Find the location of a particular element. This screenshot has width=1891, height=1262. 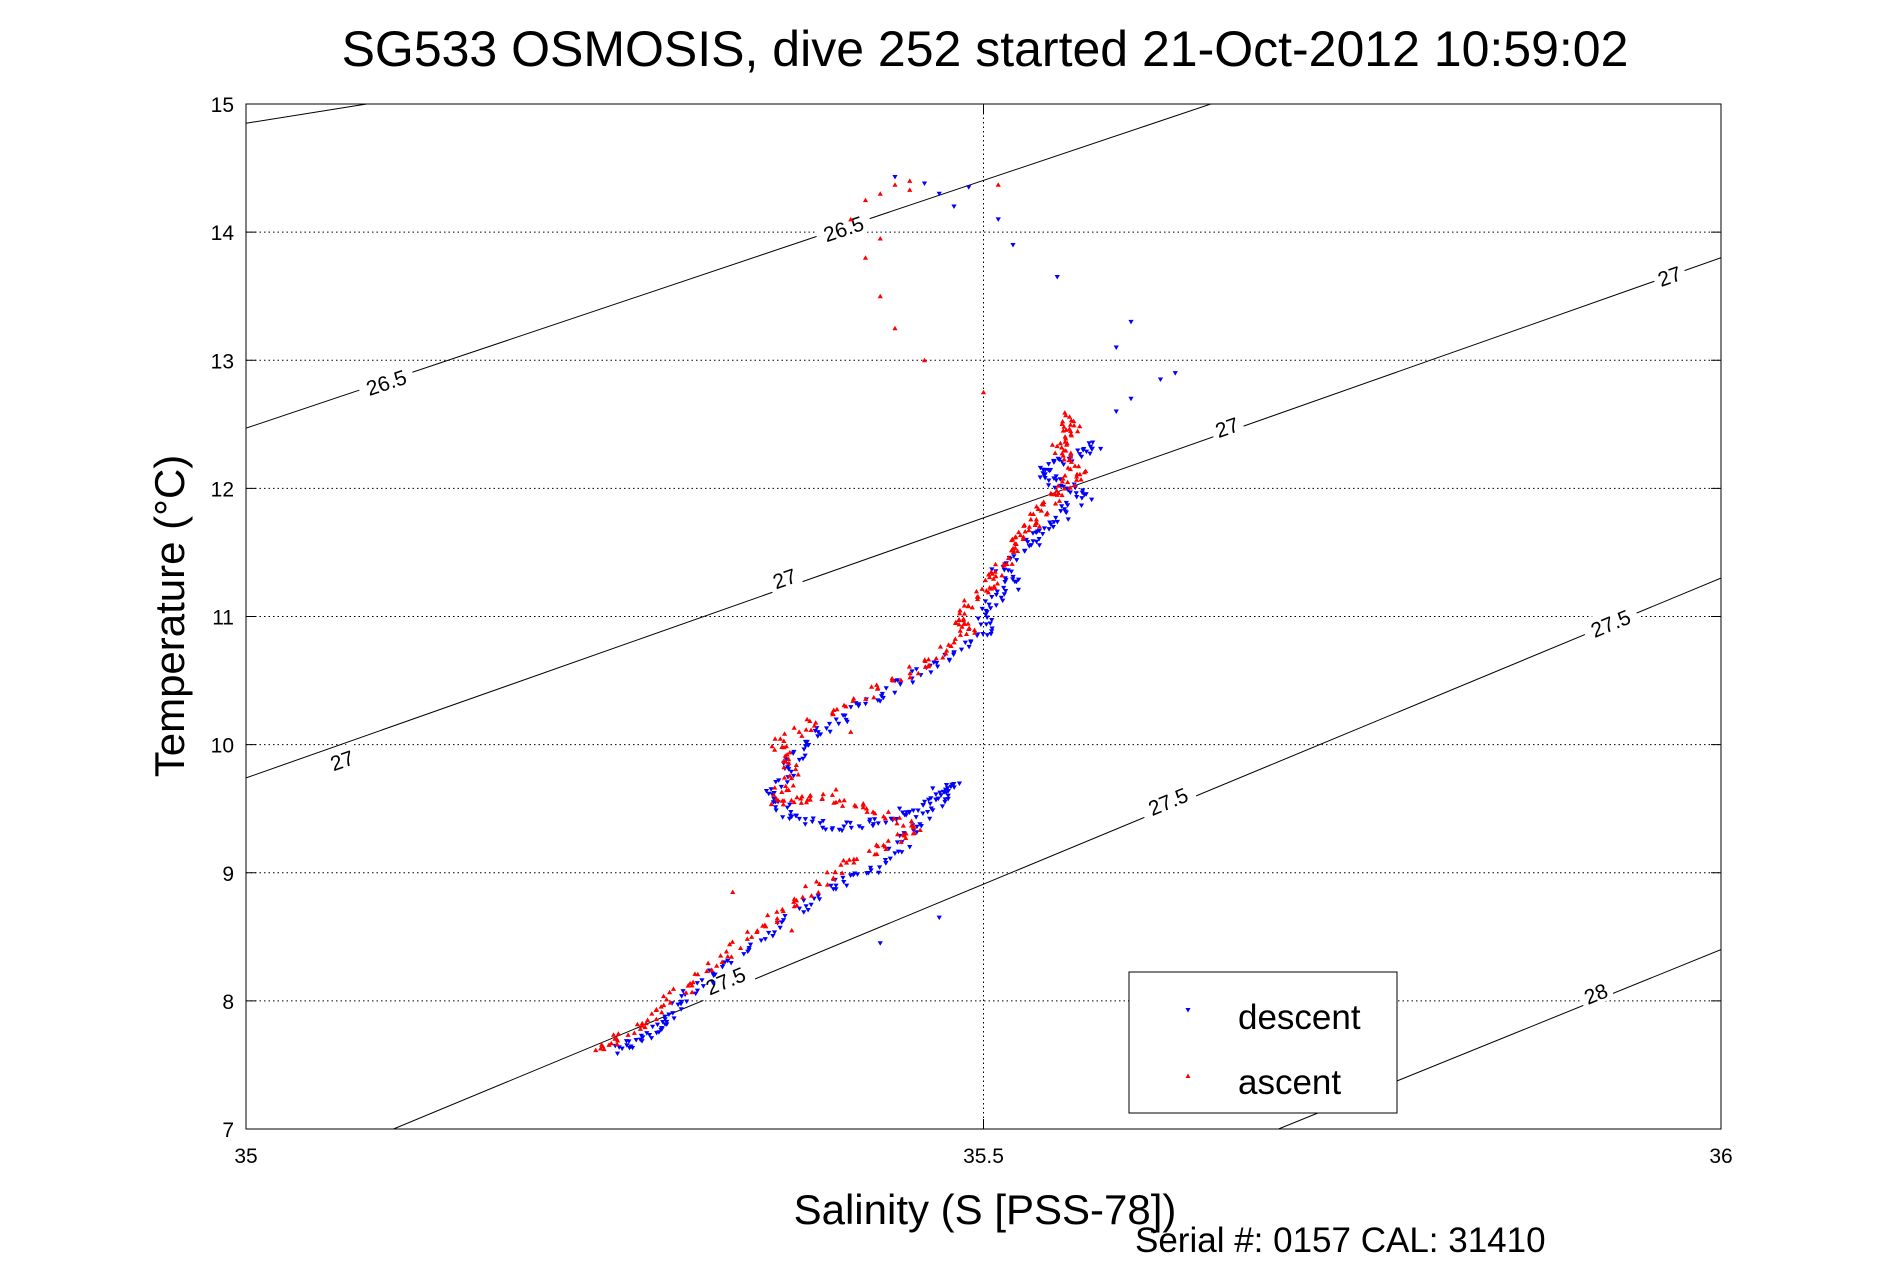

contour-label-bg is located at coordinates (386, 381).